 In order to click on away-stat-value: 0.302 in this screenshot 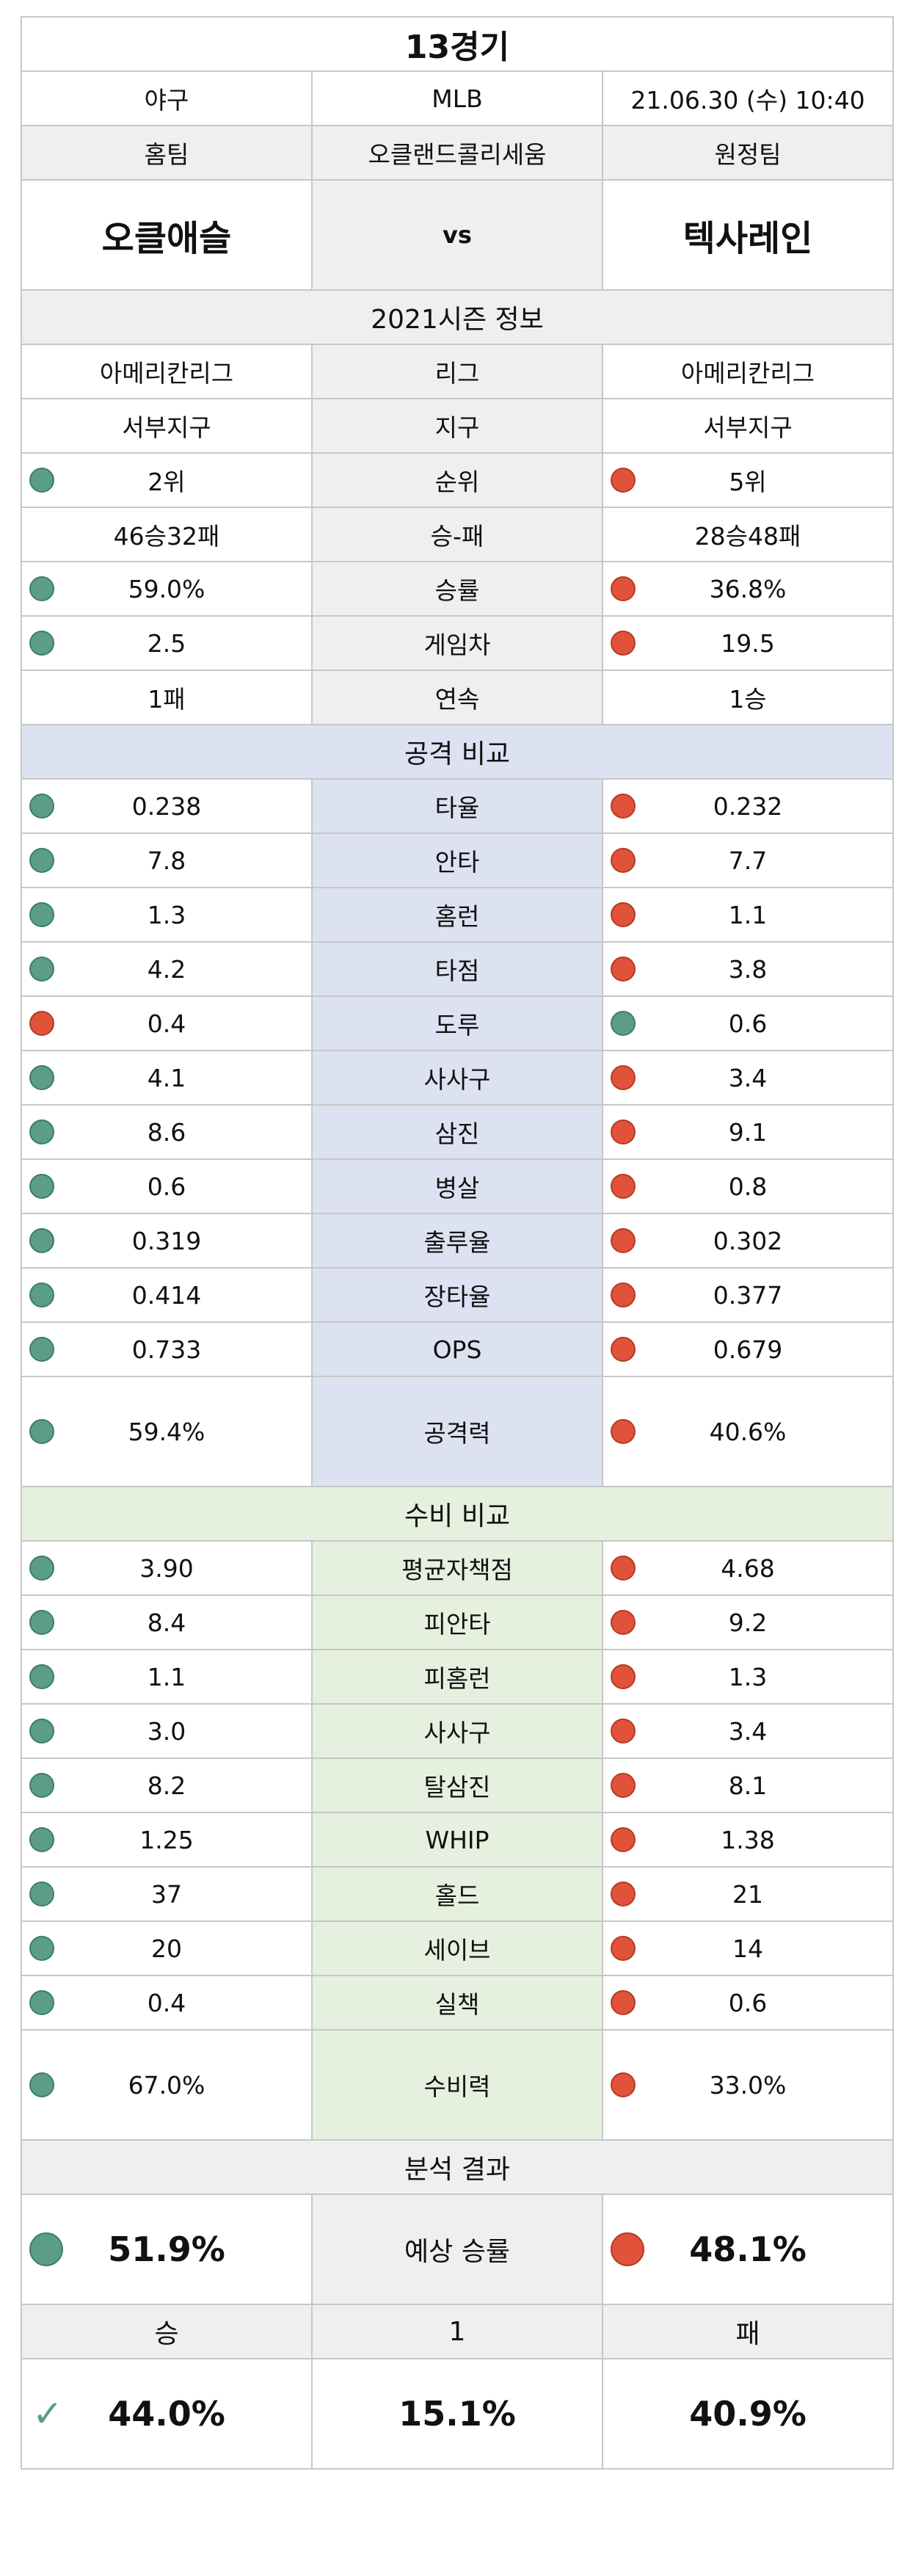, I will do `click(748, 1241)`.